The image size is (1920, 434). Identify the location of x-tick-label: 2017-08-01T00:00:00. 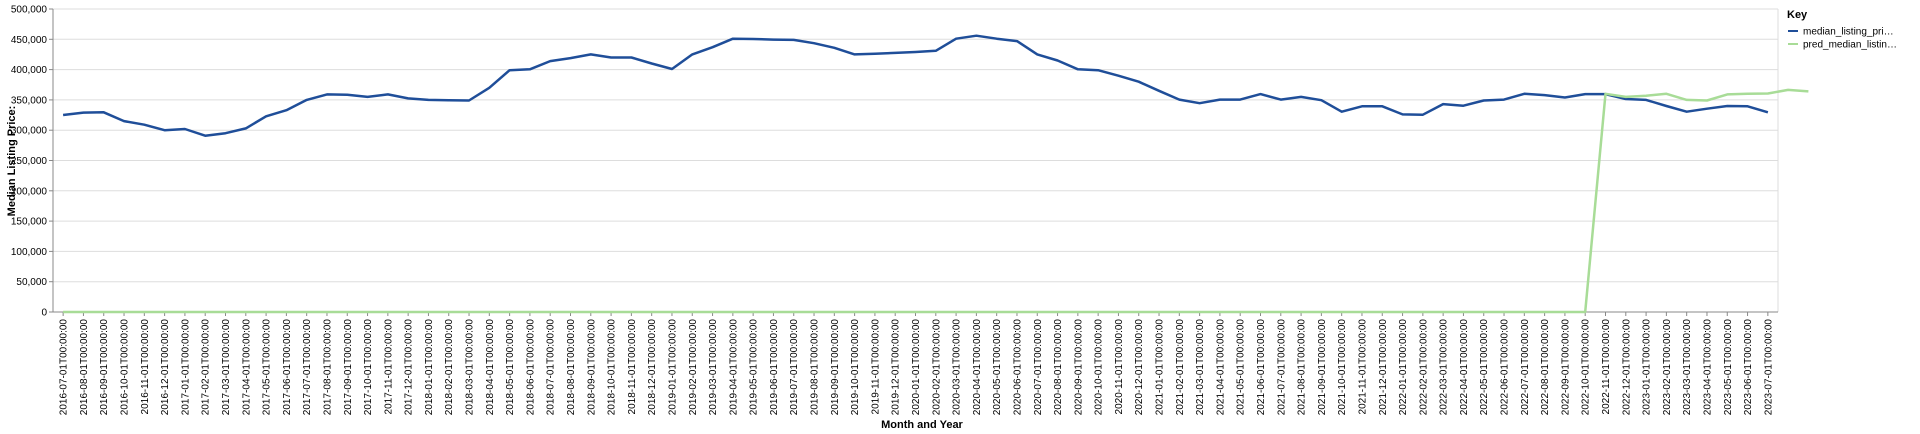
(327, 367).